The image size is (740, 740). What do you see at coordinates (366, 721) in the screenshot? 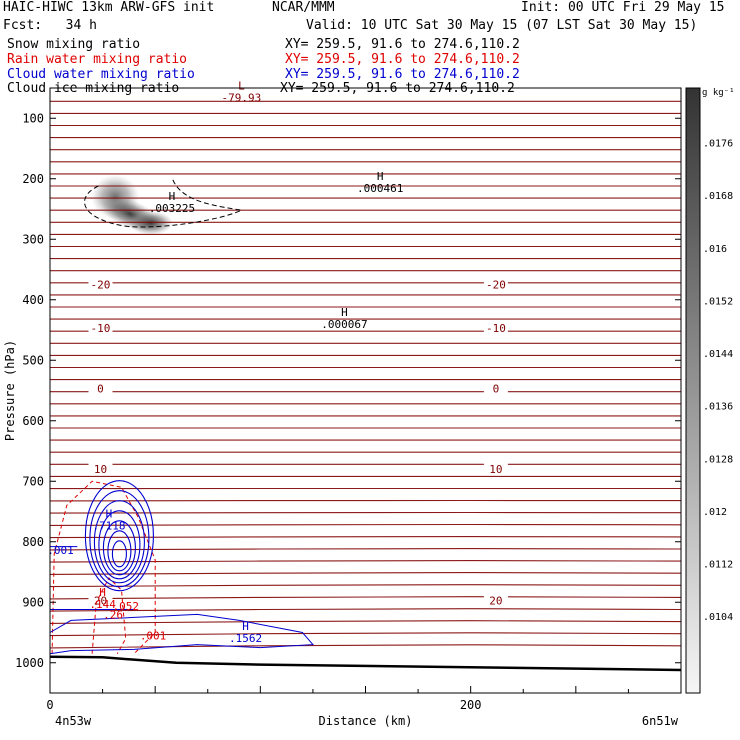
I see `x-axis-label: Distance (km)` at bounding box center [366, 721].